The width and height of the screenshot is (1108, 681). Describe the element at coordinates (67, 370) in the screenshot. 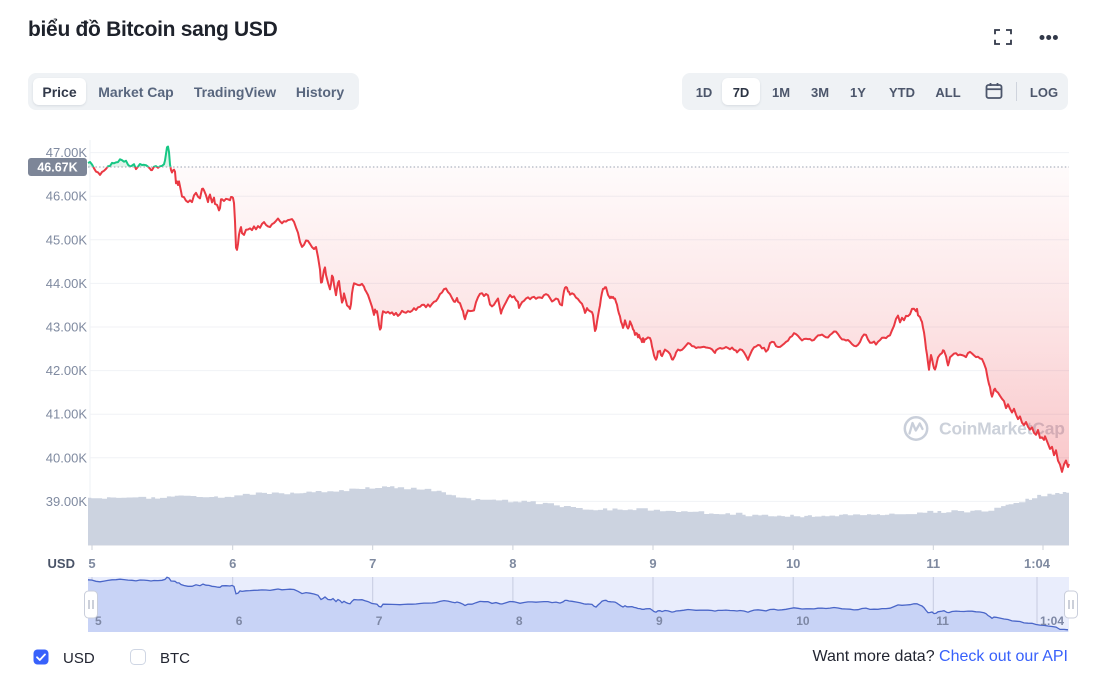

I see `svg-text: 42.00K` at that location.